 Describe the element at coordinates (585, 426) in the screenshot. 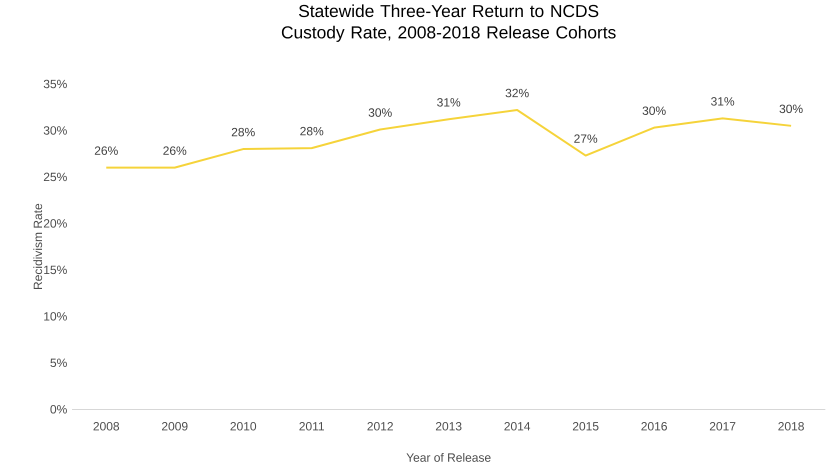

I see `x-tick-label: 2015` at that location.